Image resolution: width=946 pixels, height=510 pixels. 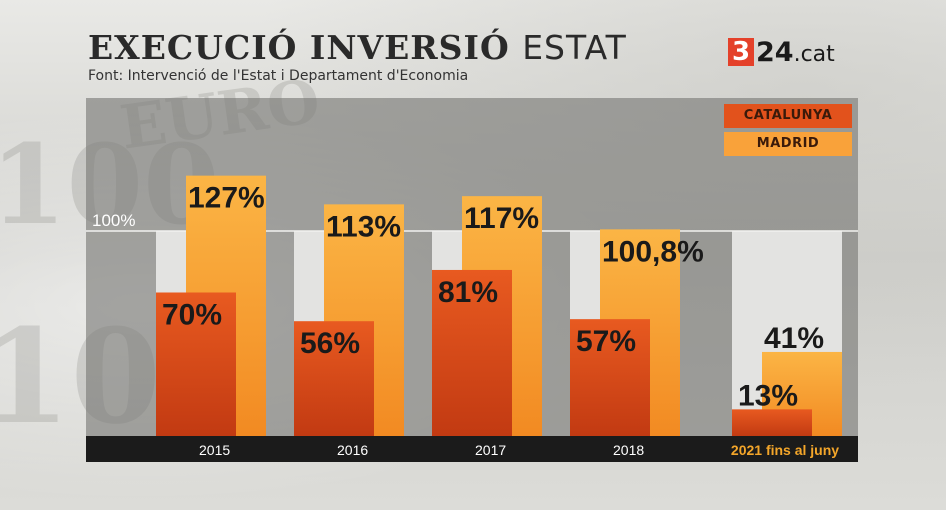 What do you see at coordinates (794, 338) in the screenshot?
I see `value-label-madrid: 41%` at bounding box center [794, 338].